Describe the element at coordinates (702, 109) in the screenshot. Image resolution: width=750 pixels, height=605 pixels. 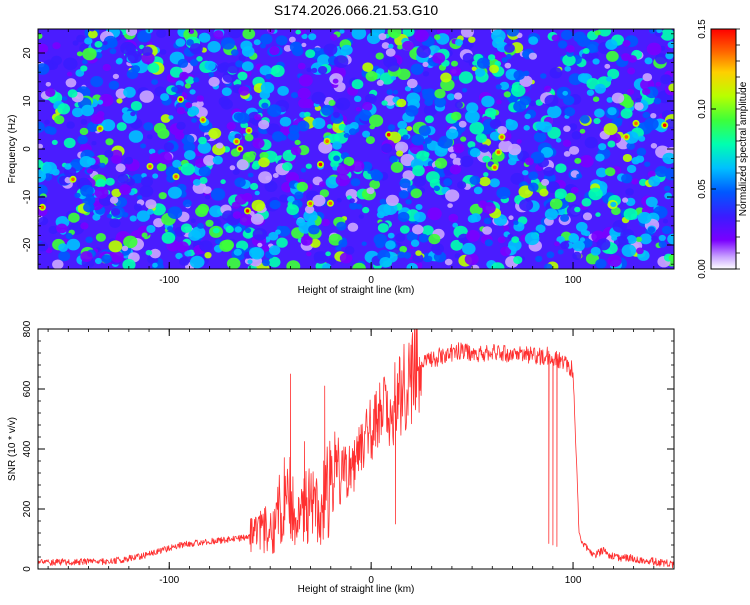
I see `colorbar-tick-label: 0.10` at that location.